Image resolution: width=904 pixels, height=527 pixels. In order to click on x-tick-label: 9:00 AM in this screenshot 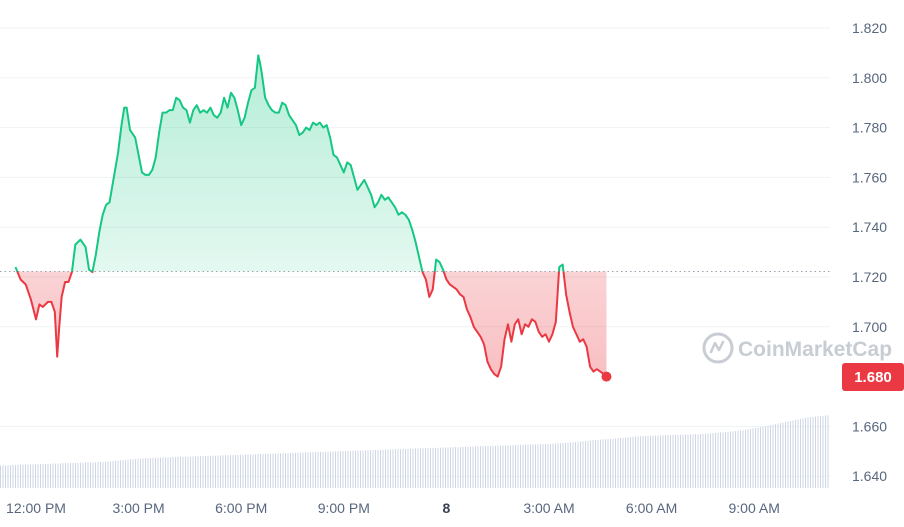, I will do `click(754, 508)`.